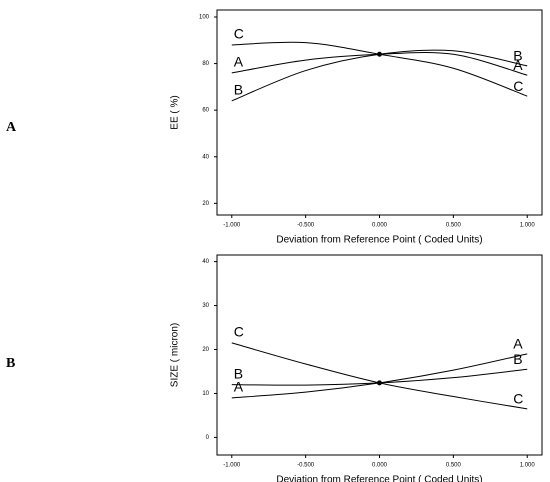 Image resolution: width=550 pixels, height=482 pixels. Describe the element at coordinates (175, 112) in the screenshot. I see `y-axis-label: EE ( %)` at that location.